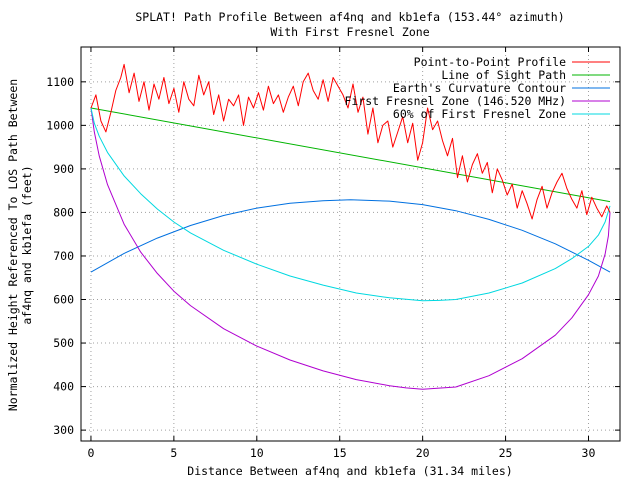 Image resolution: width=640 pixels, height=480 pixels. Describe the element at coordinates (455, 101) in the screenshot. I see `legend-label: First Fresnel Zone (146.520 MHz)` at that location.